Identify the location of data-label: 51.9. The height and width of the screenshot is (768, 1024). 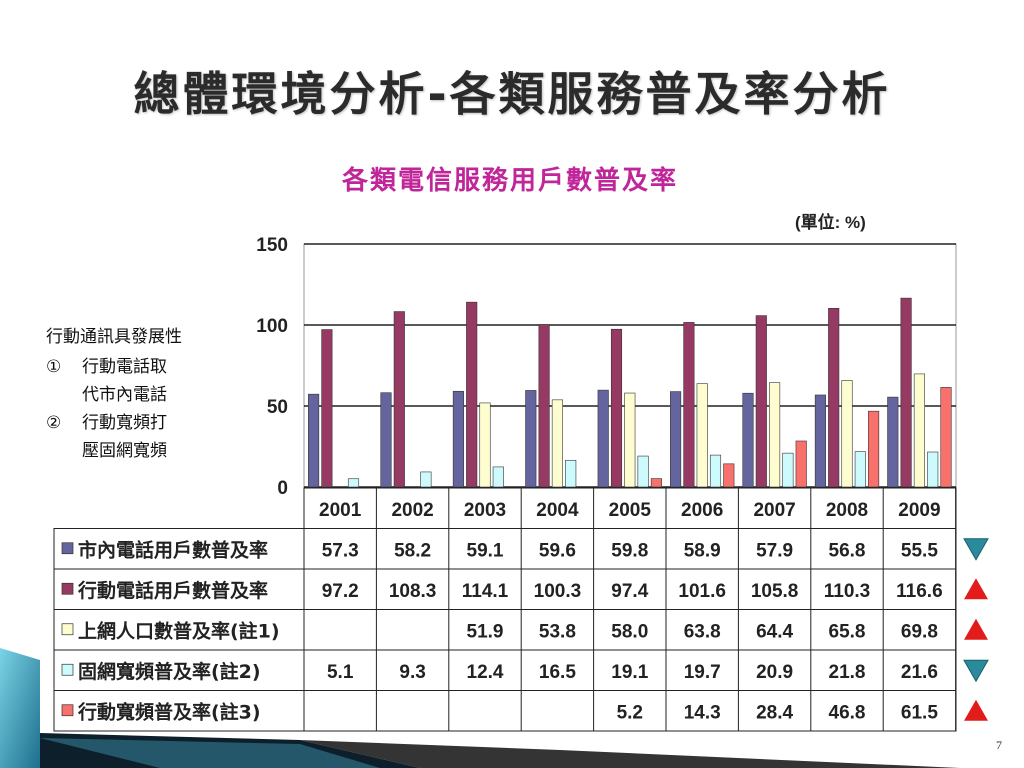
(485, 632).